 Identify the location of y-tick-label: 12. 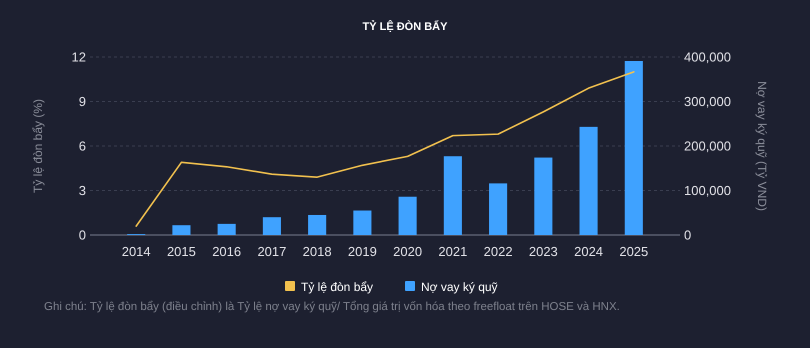
(79, 57).